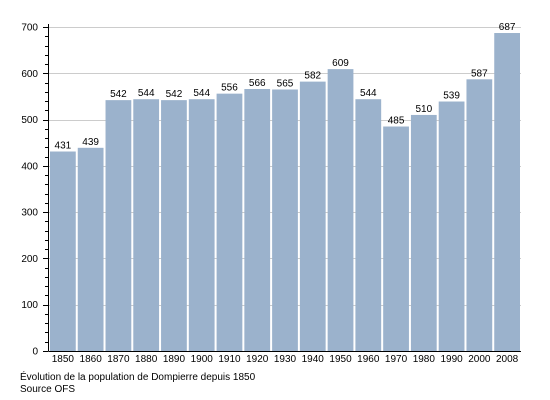 The image size is (550, 400). What do you see at coordinates (312, 76) in the screenshot?
I see `data-label: 582` at bounding box center [312, 76].